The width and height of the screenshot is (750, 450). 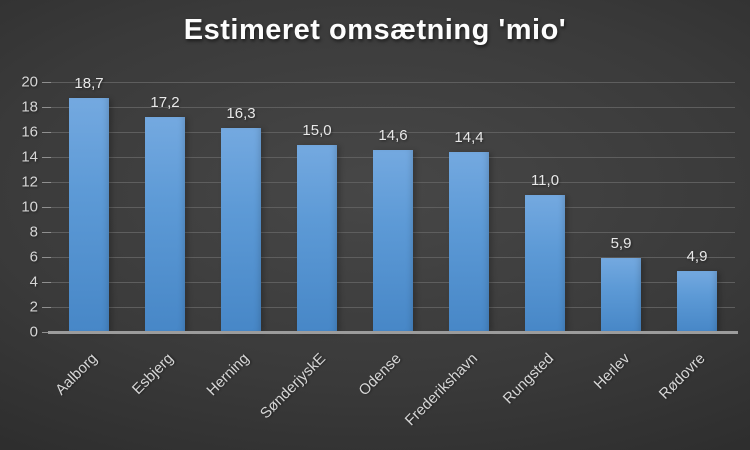 I want to click on y-axis-tick-label: 18, so click(x=29, y=107).